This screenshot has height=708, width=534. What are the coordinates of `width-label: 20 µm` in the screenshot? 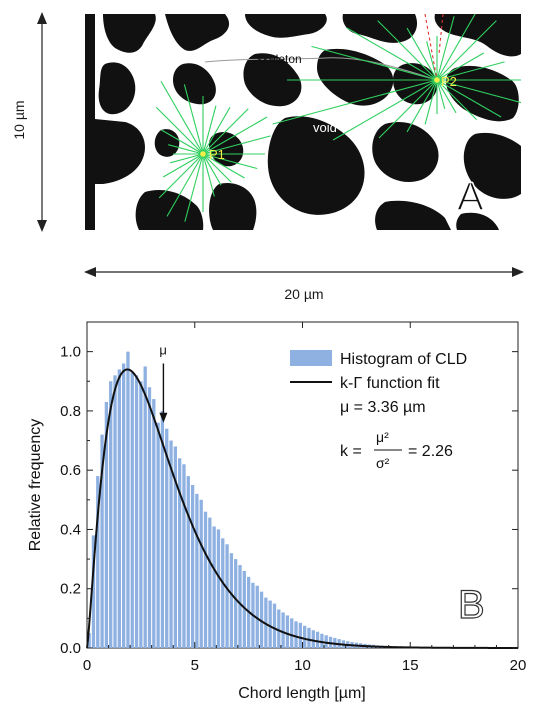 It's located at (304, 294).